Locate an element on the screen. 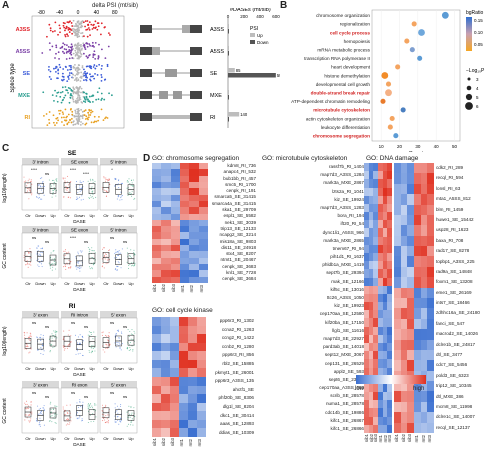  gene-label: cenpk_SE_3684 is located at coordinates (239, 279).